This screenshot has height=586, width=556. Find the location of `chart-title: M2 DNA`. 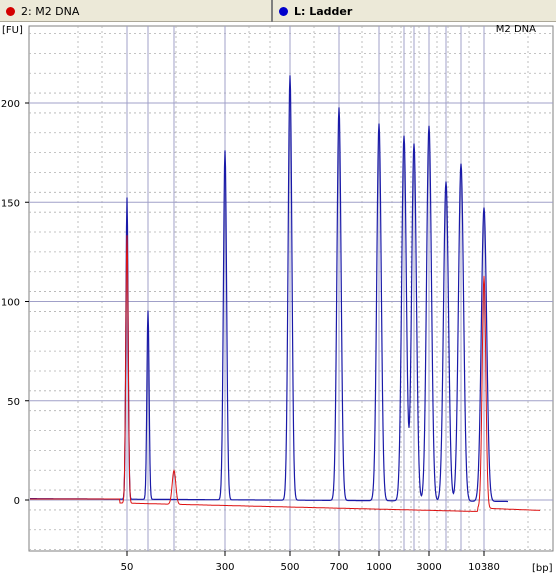

chart-title: M2 DNA is located at coordinates (516, 29).